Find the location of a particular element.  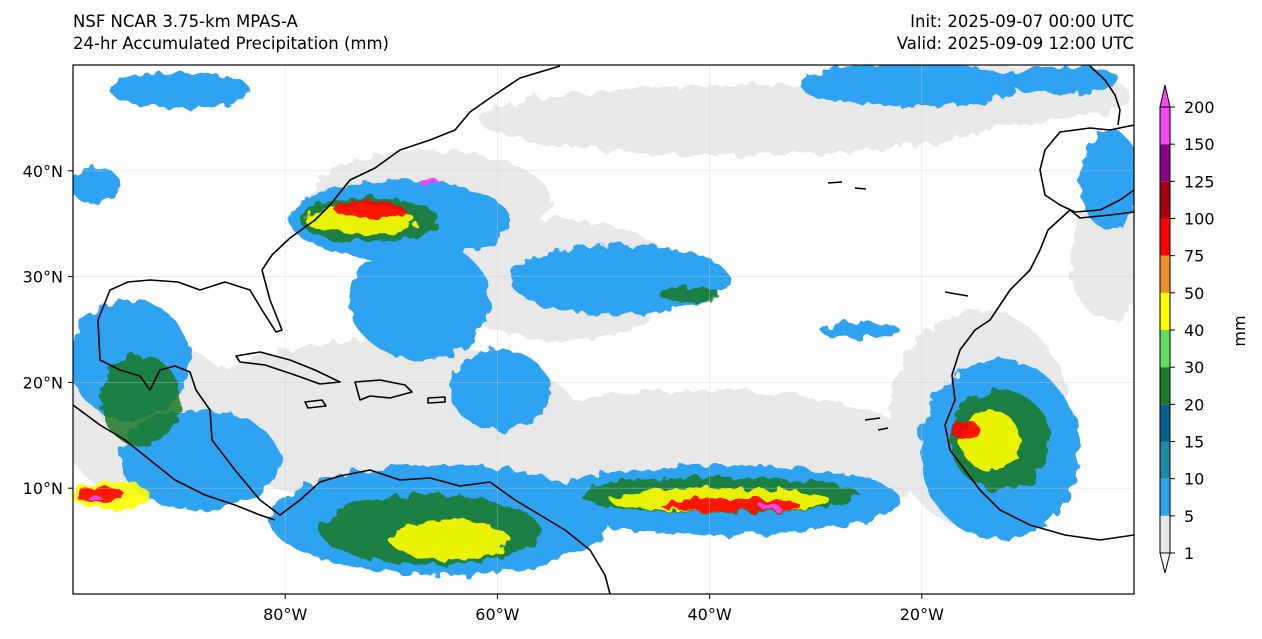

colorbar-unit-label: mm is located at coordinates (1239, 330).